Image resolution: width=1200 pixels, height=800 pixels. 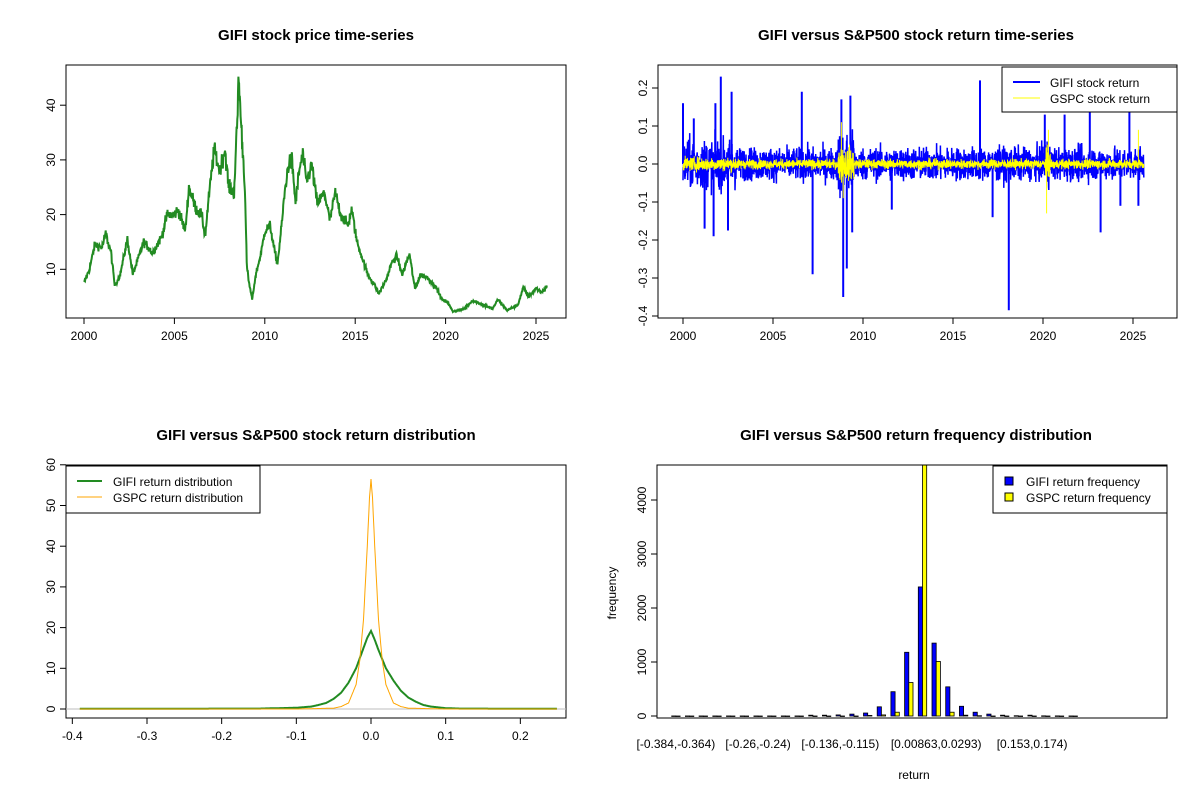 I want to click on x-tick-label: [0.00863,0.0293), so click(x=936, y=744).